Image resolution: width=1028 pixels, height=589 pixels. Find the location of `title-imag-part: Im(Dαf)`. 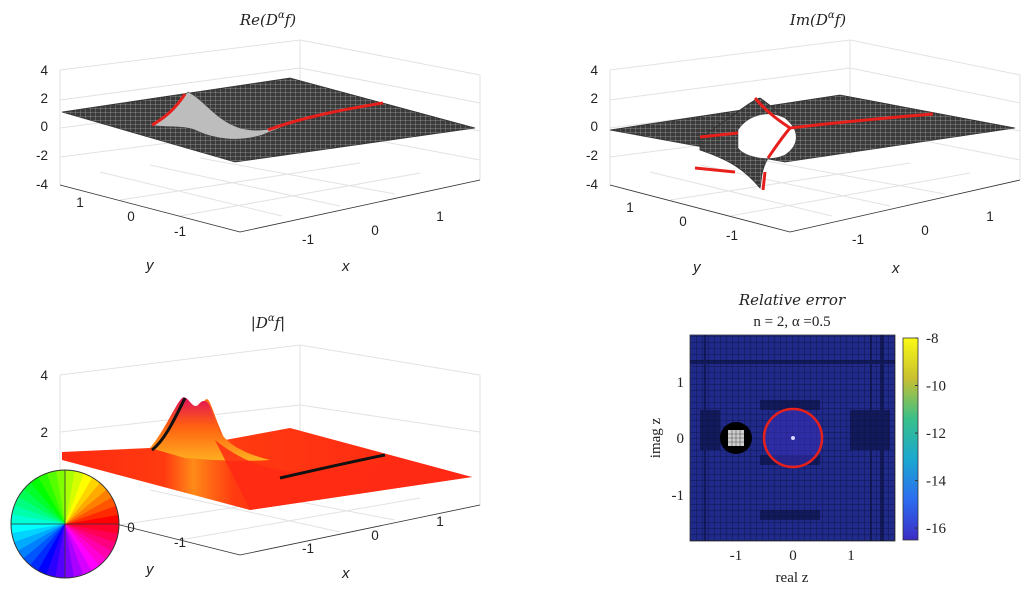

title-imag-part: Im(Dαf) is located at coordinates (817, 19).